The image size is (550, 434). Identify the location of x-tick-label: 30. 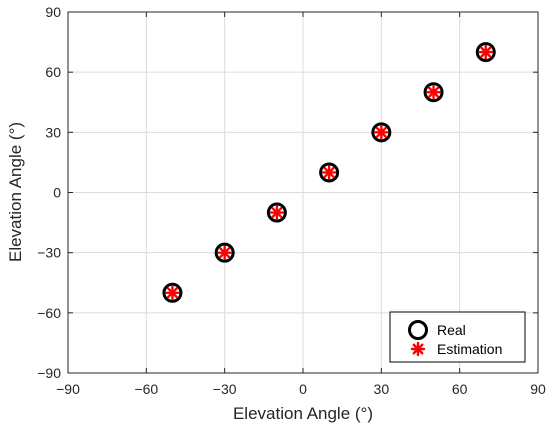
(382, 389).